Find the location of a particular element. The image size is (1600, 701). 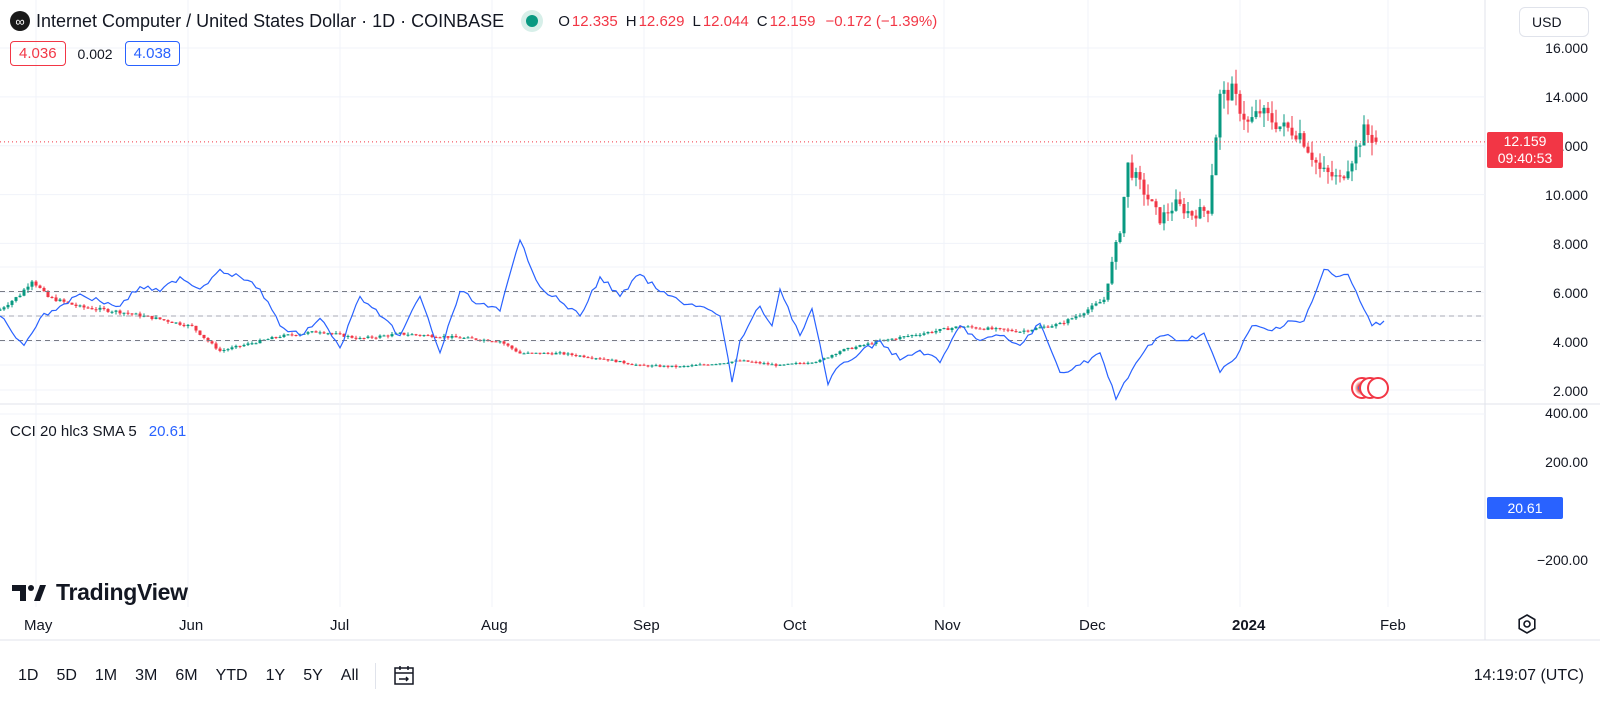

sell-price-button: 4.036 is located at coordinates (38, 53).